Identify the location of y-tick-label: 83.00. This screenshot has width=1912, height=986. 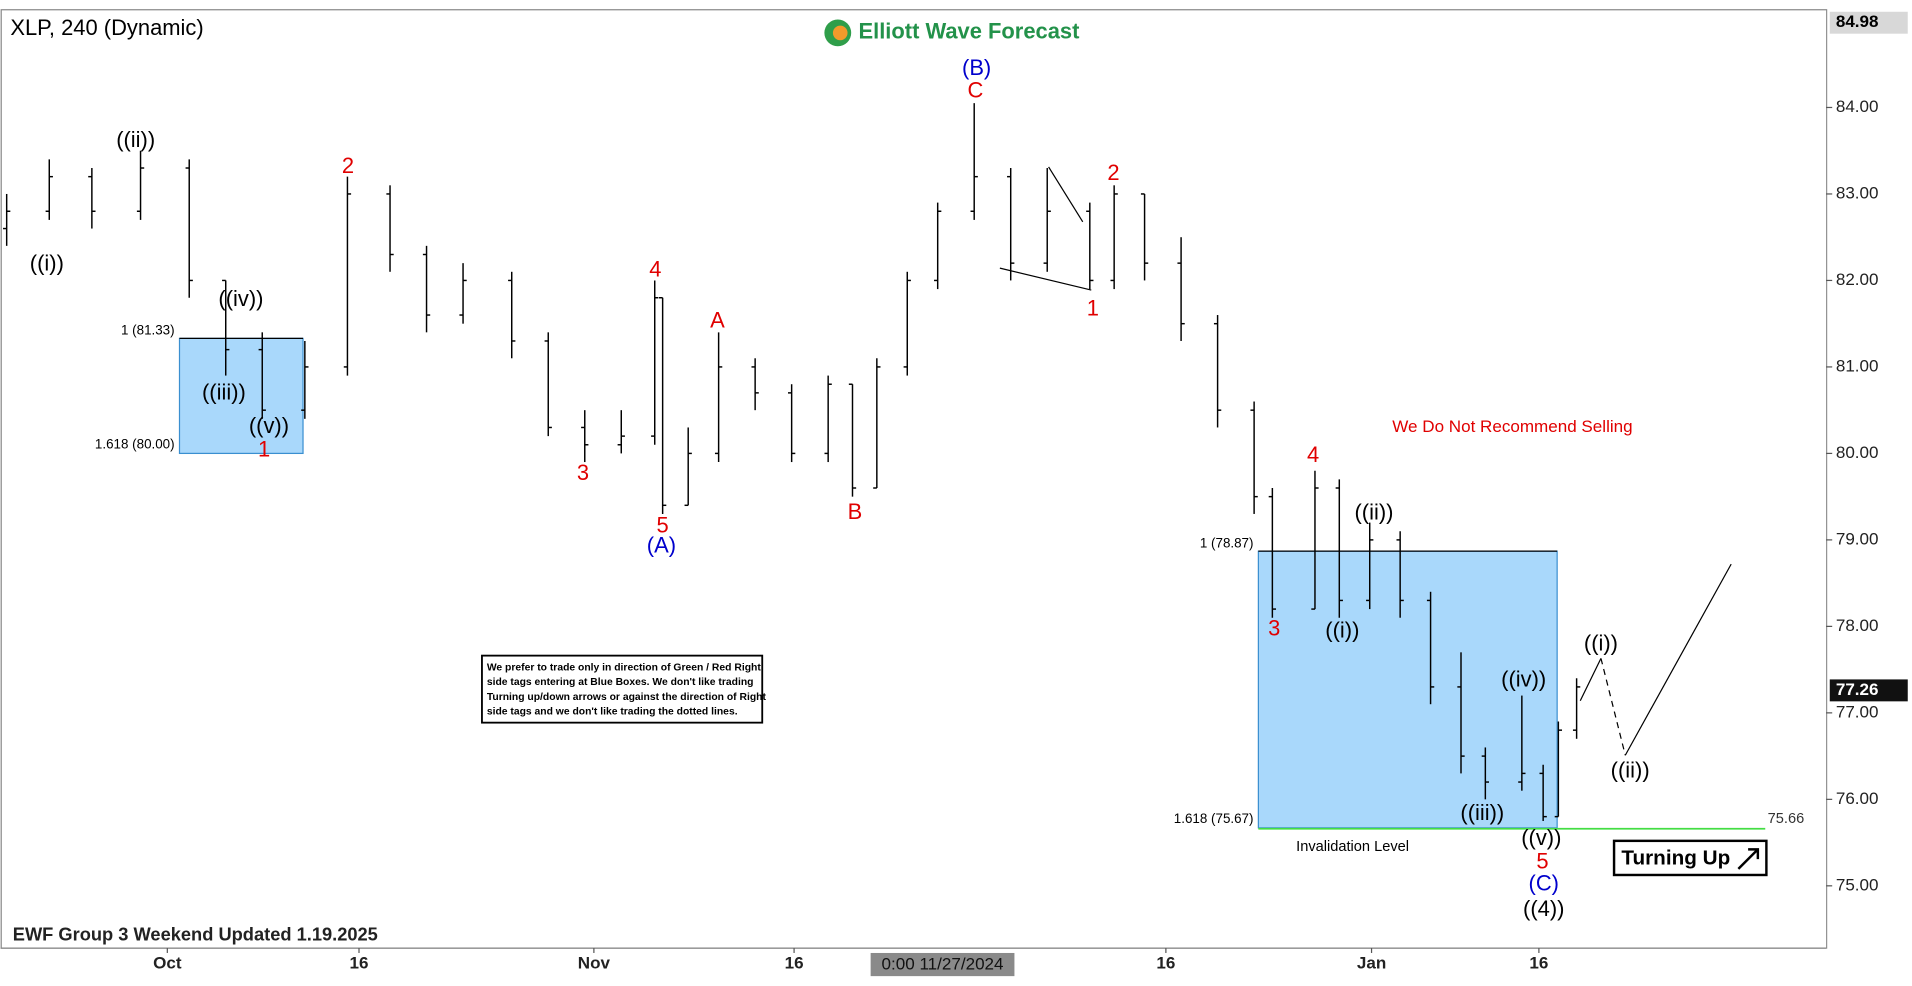
(1857, 192).